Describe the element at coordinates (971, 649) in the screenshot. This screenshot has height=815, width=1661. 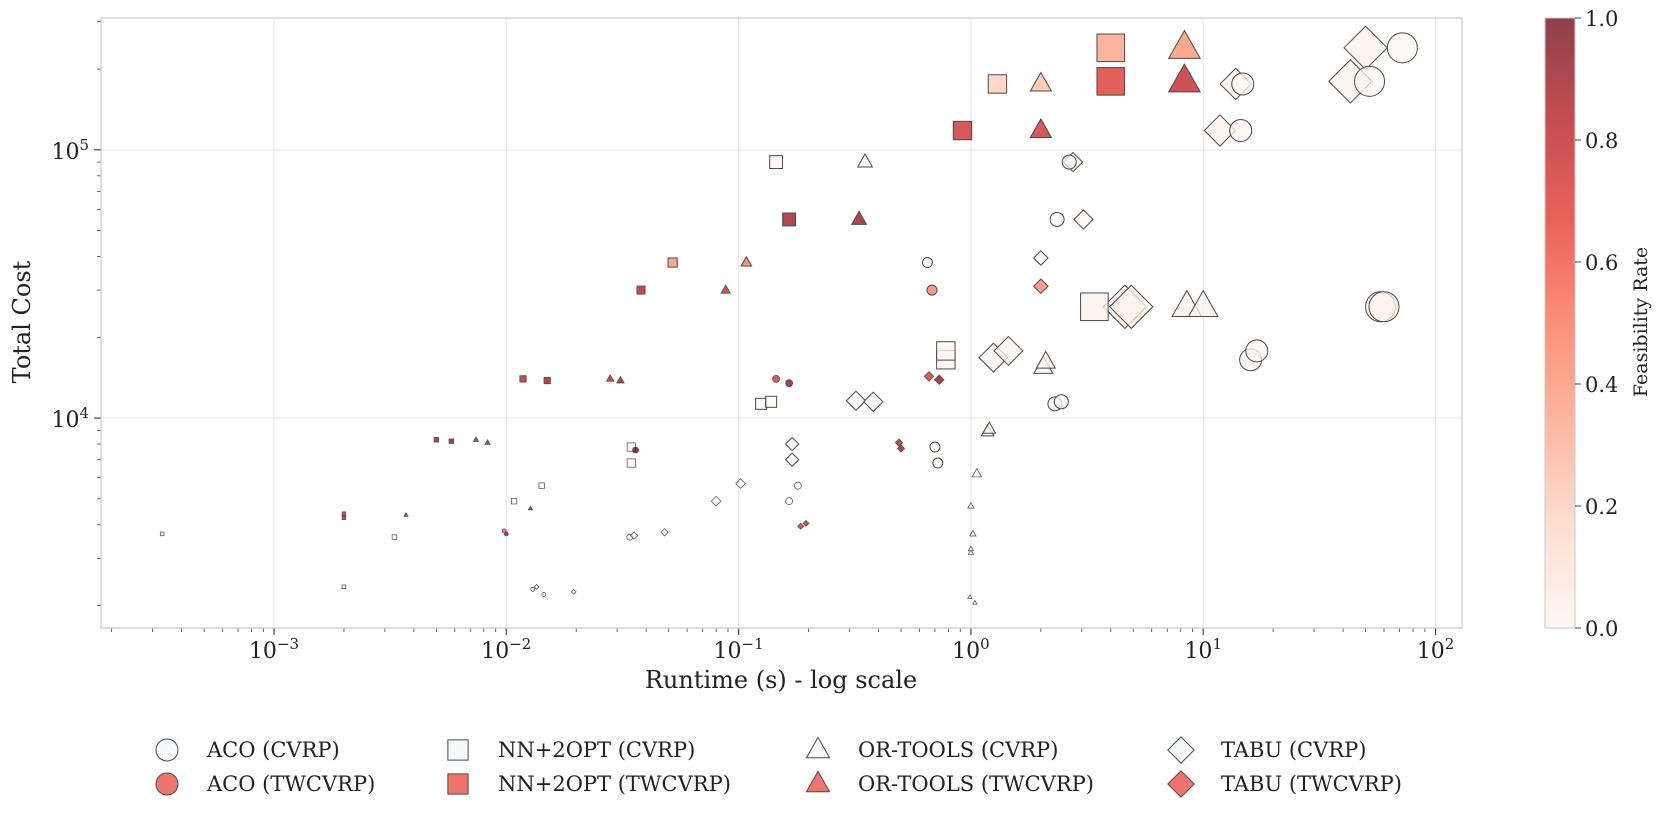
I see `x-tick-label: 10⁰` at that location.